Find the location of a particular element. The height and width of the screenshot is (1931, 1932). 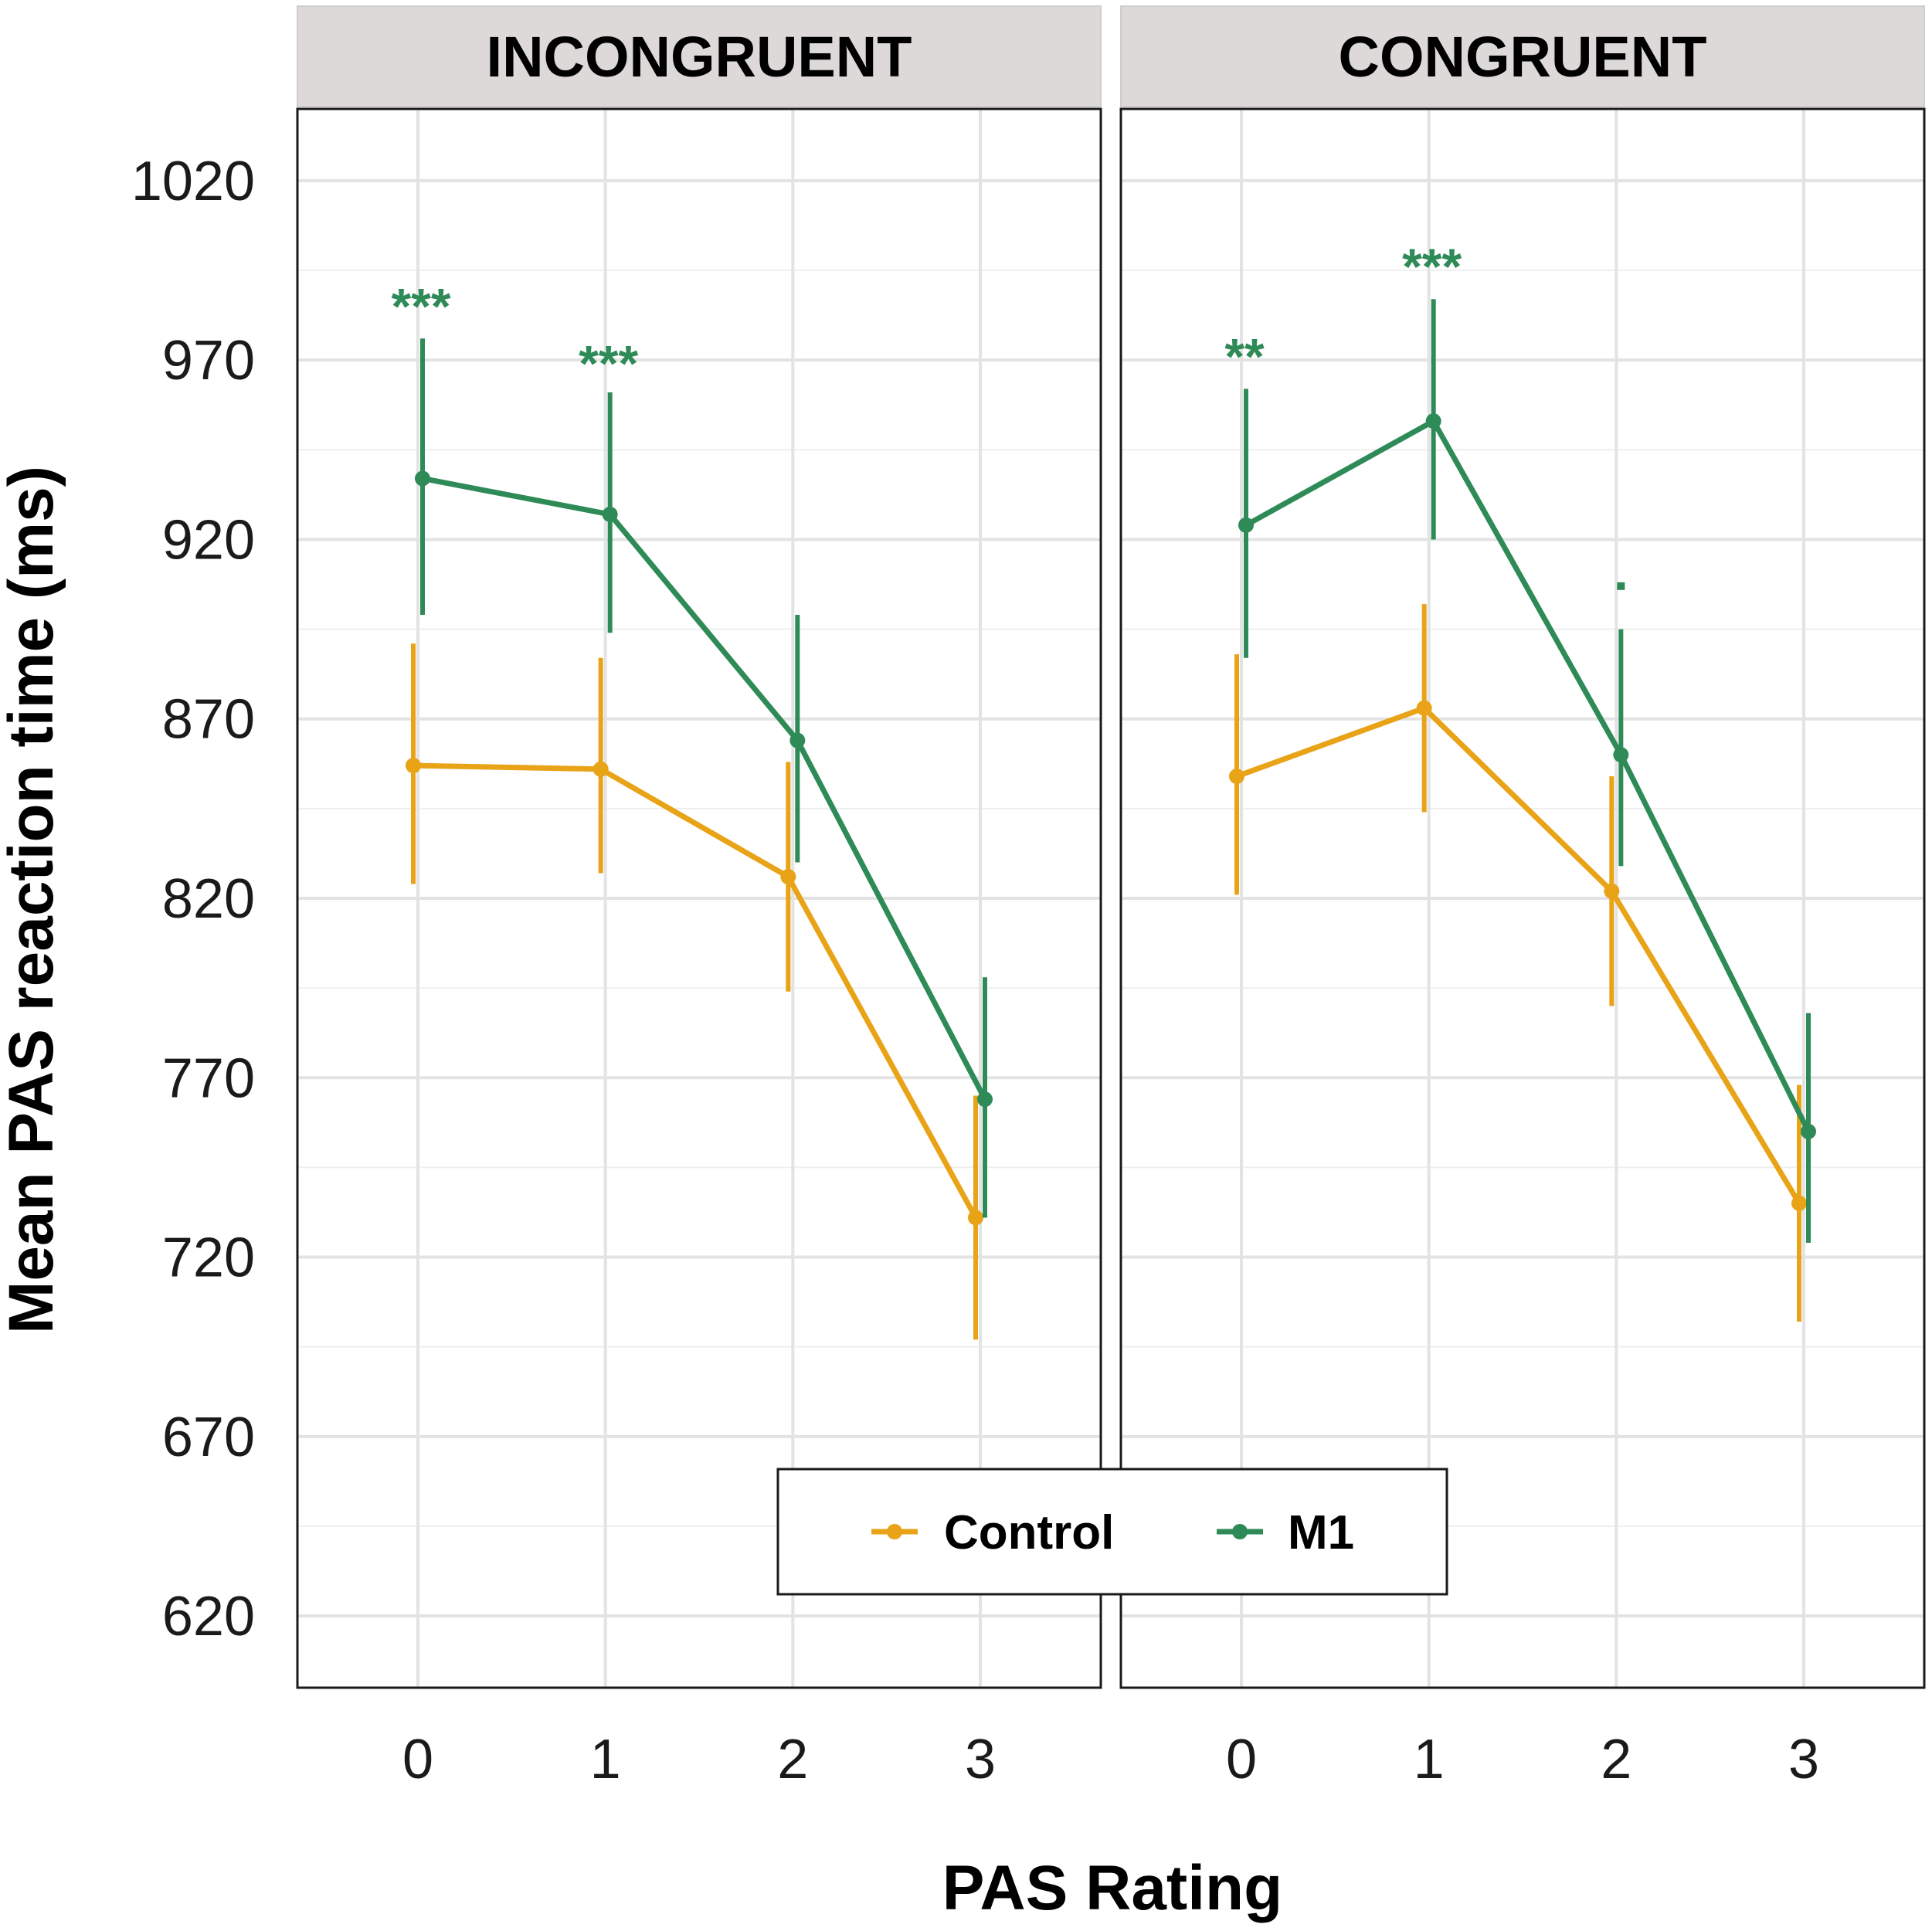

legend-item-m1: M1 is located at coordinates (1285, 1532).